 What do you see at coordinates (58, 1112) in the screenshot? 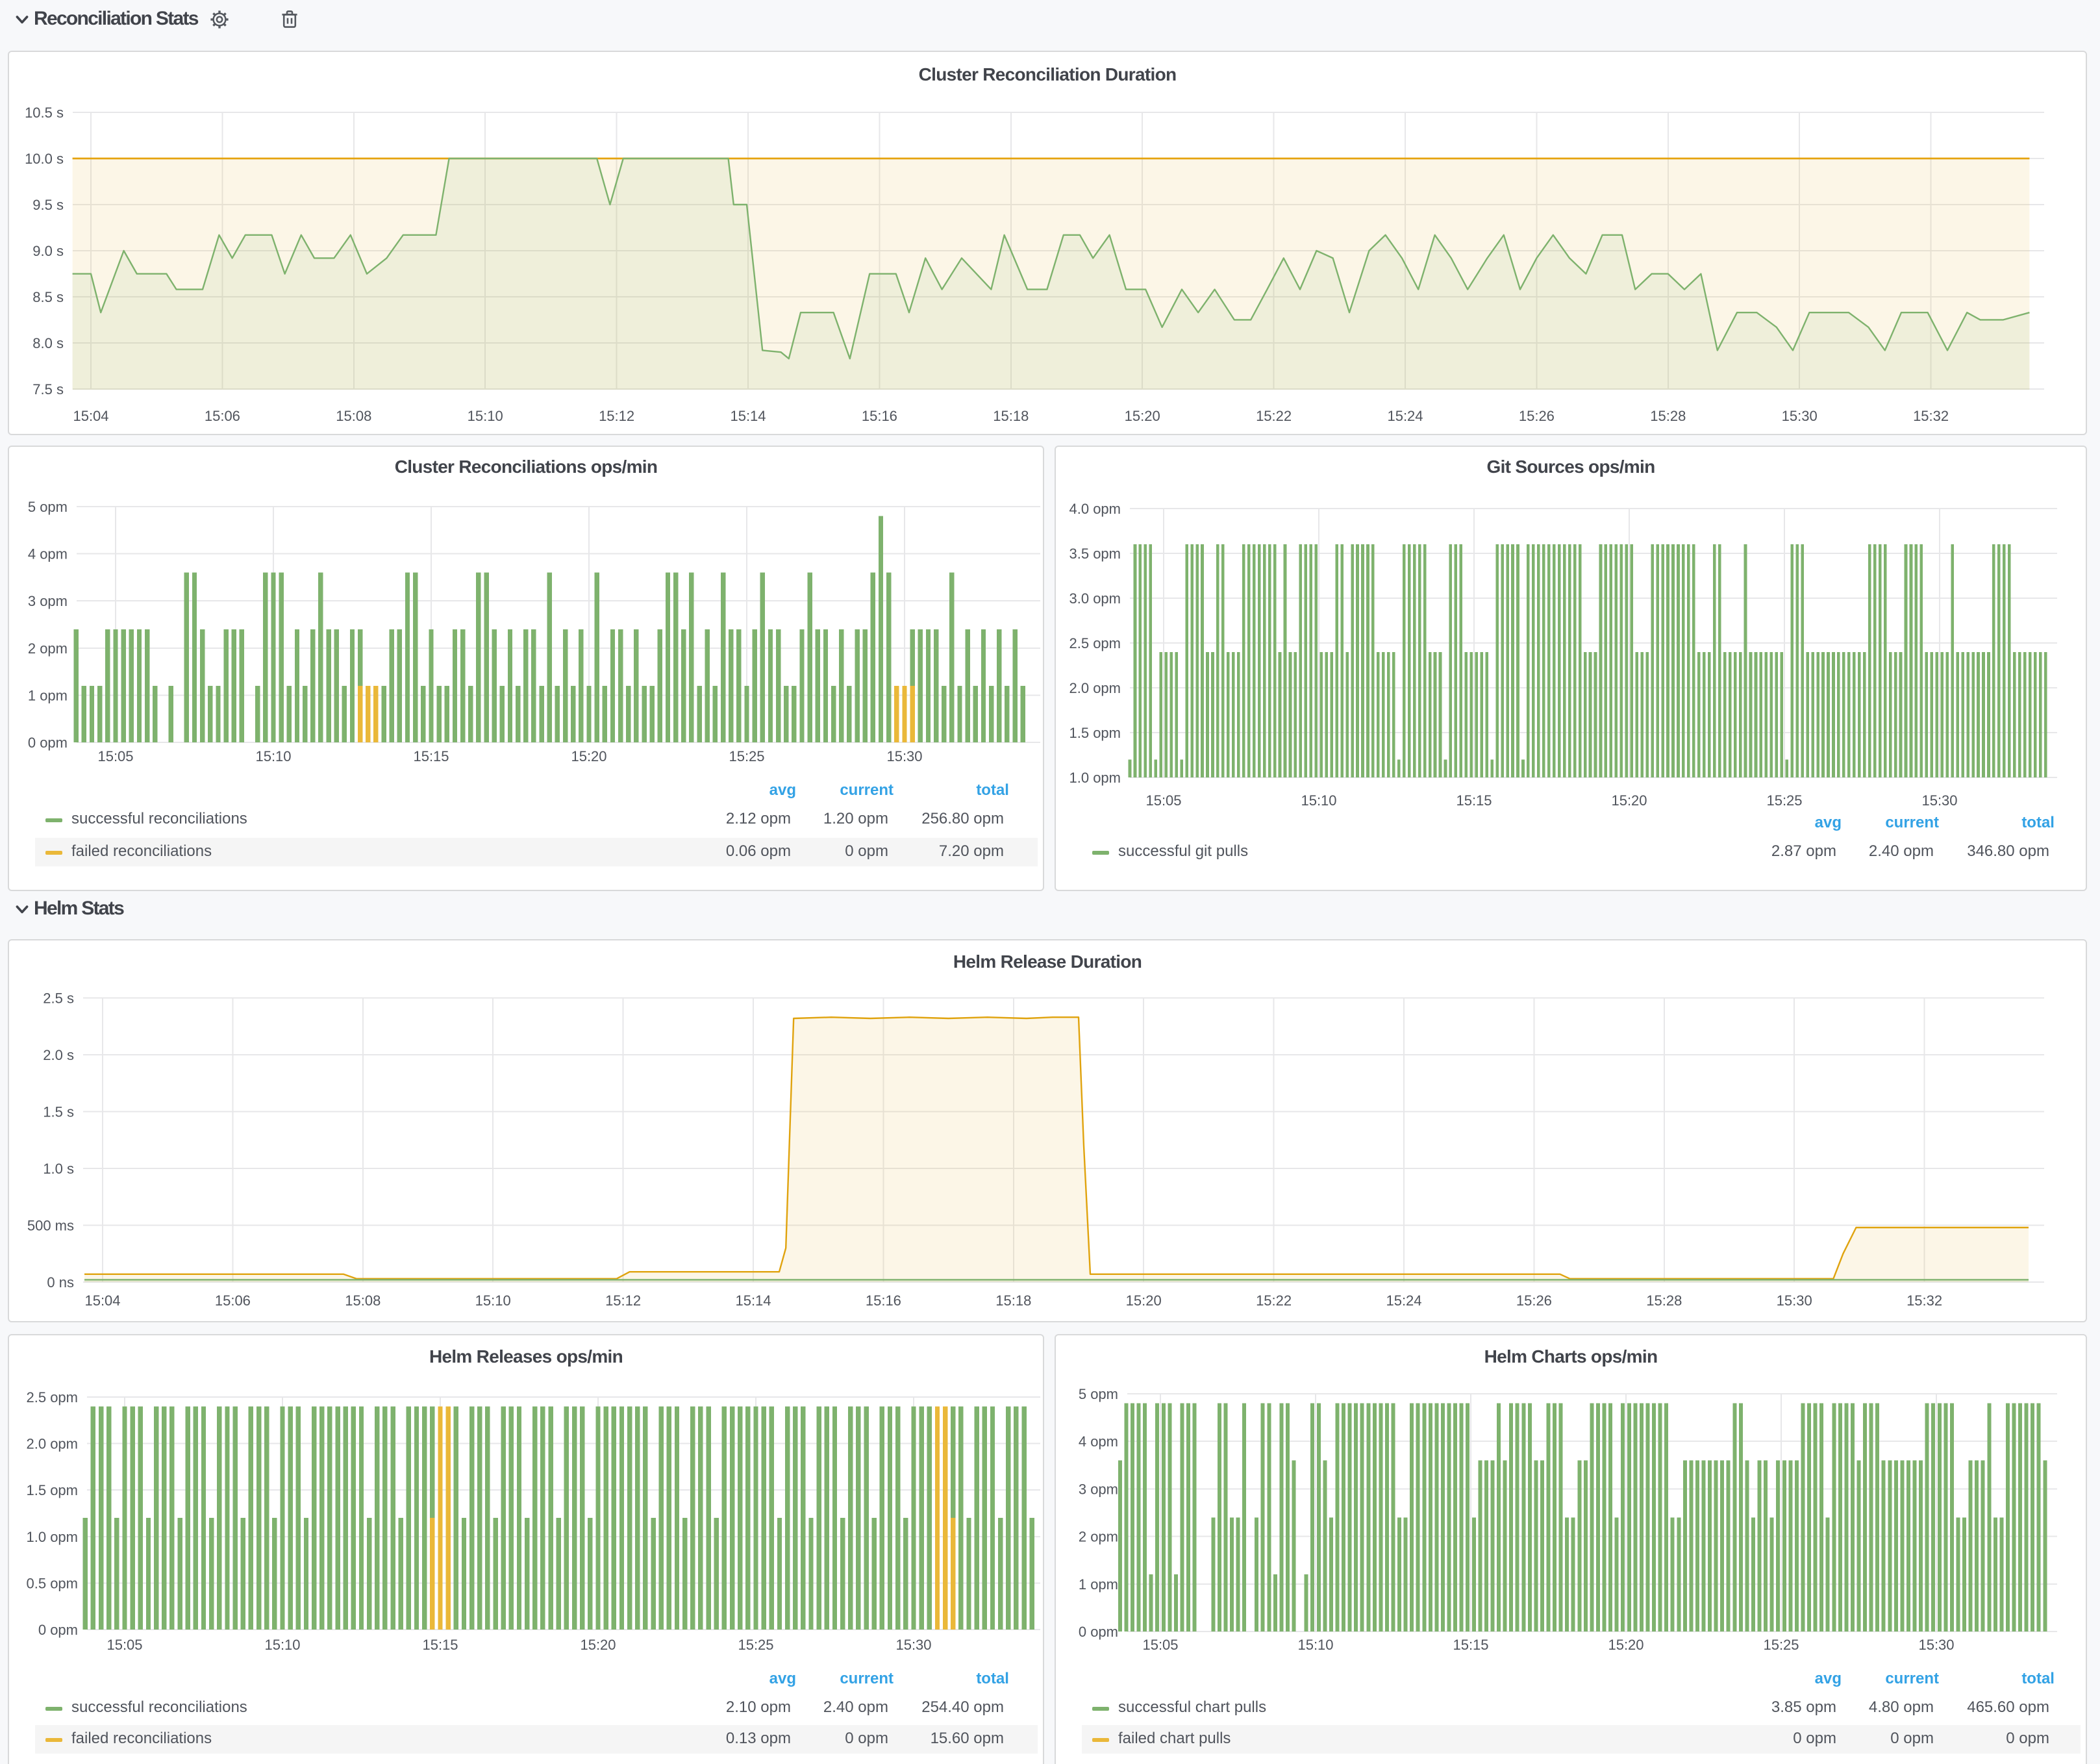
I see `svg-text: 1.5 s` at bounding box center [58, 1112].